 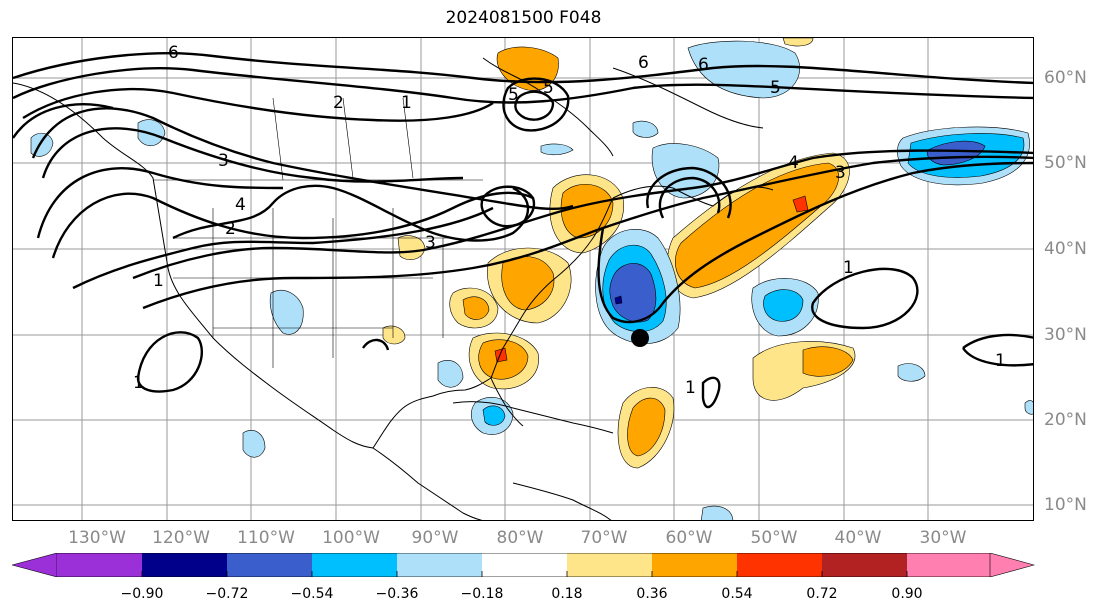 I want to click on colorbar, so click(x=523, y=565).